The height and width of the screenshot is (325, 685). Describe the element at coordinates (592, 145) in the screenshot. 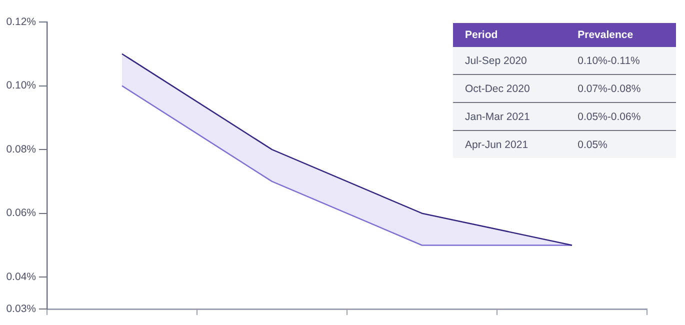

I see `annotation: 0.05%` at that location.